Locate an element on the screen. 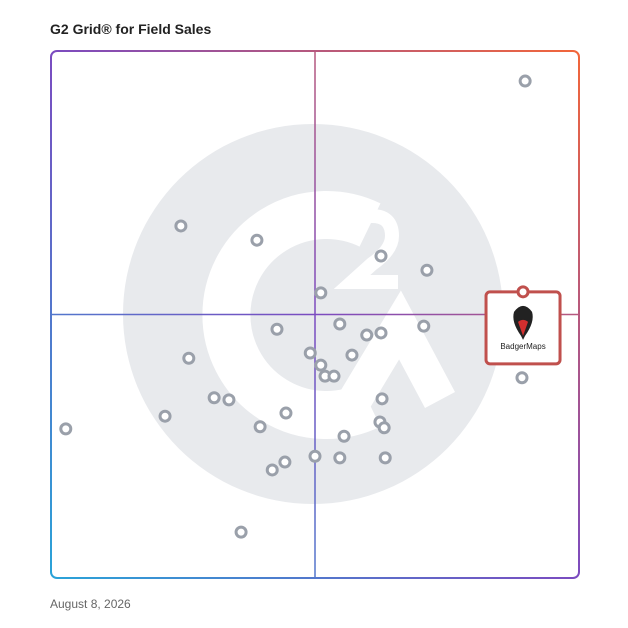 The image size is (628, 628). chart-title: G2 Grid® for Field Sales is located at coordinates (130, 29).